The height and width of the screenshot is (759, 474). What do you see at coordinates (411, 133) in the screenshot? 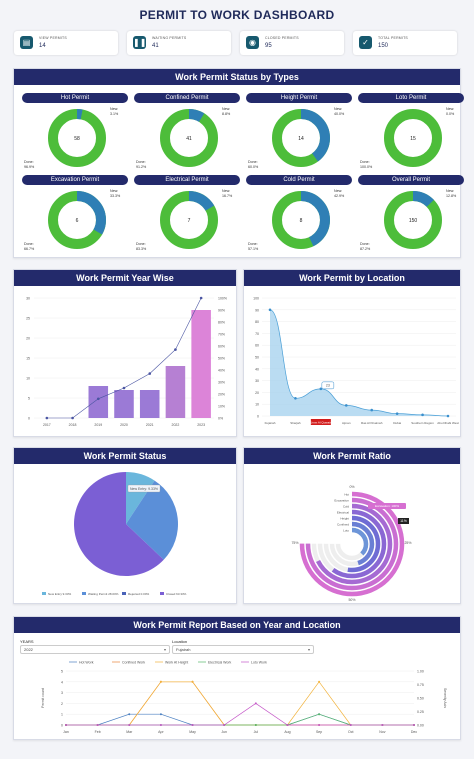
I see `donut-card: Loto Permit 15 New: 0.0% Done: 100.0%` at bounding box center [411, 133].